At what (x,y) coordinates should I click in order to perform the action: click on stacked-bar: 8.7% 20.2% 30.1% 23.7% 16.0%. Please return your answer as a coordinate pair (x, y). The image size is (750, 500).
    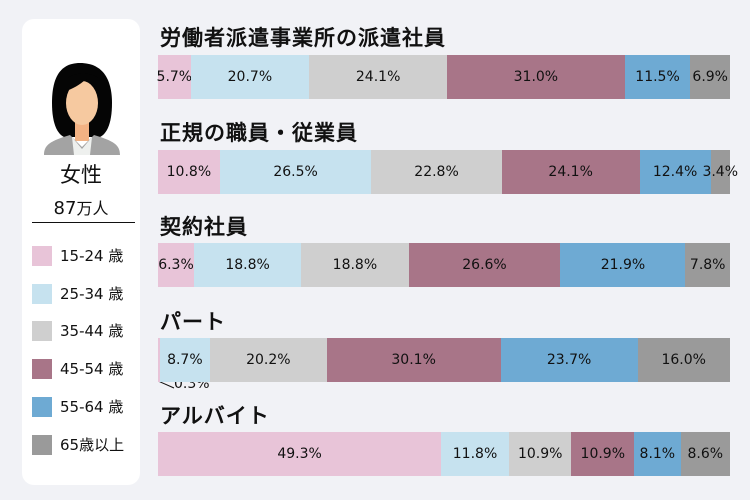
    Looking at the image, I should click on (444, 360).